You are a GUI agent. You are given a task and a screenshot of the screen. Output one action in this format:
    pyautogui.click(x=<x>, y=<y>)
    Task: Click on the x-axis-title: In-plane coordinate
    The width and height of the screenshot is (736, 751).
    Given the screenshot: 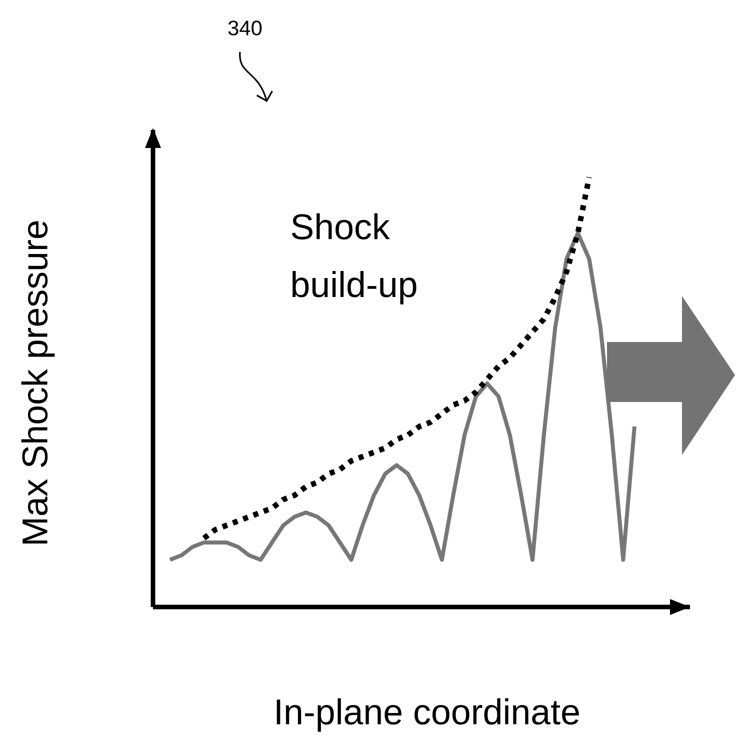 What is the action you would take?
    pyautogui.click(x=427, y=715)
    